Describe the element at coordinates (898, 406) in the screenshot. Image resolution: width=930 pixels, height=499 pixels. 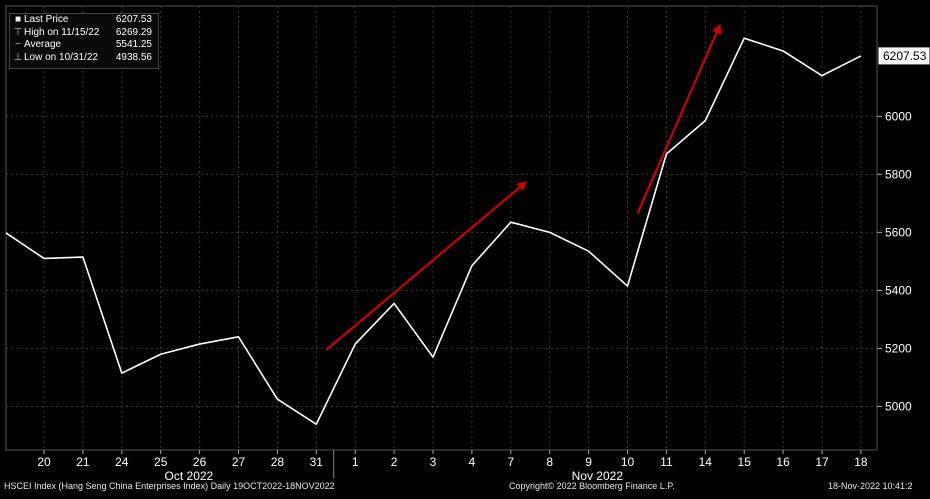
I see `y-tick-label: 5000` at that location.